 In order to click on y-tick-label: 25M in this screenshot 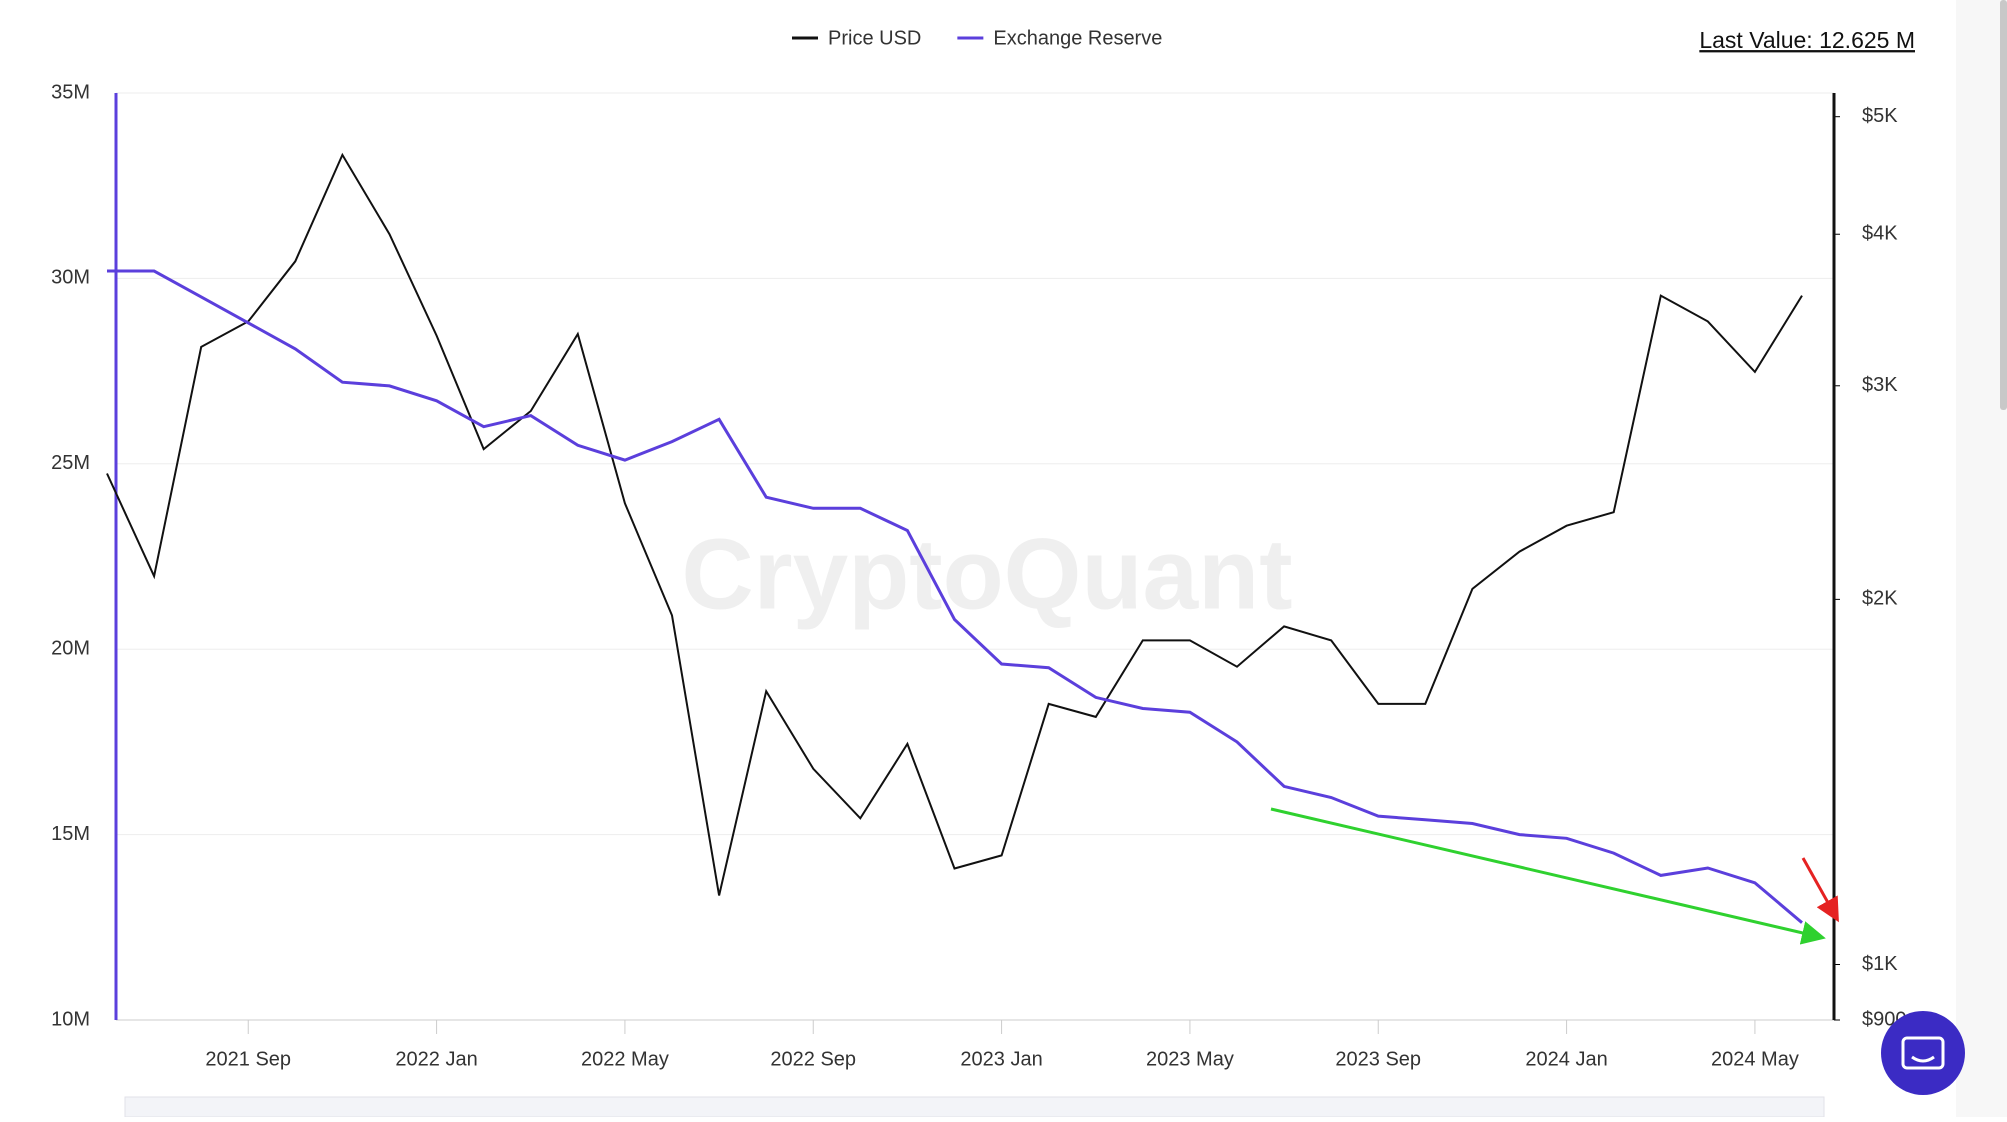, I will do `click(70, 463)`.